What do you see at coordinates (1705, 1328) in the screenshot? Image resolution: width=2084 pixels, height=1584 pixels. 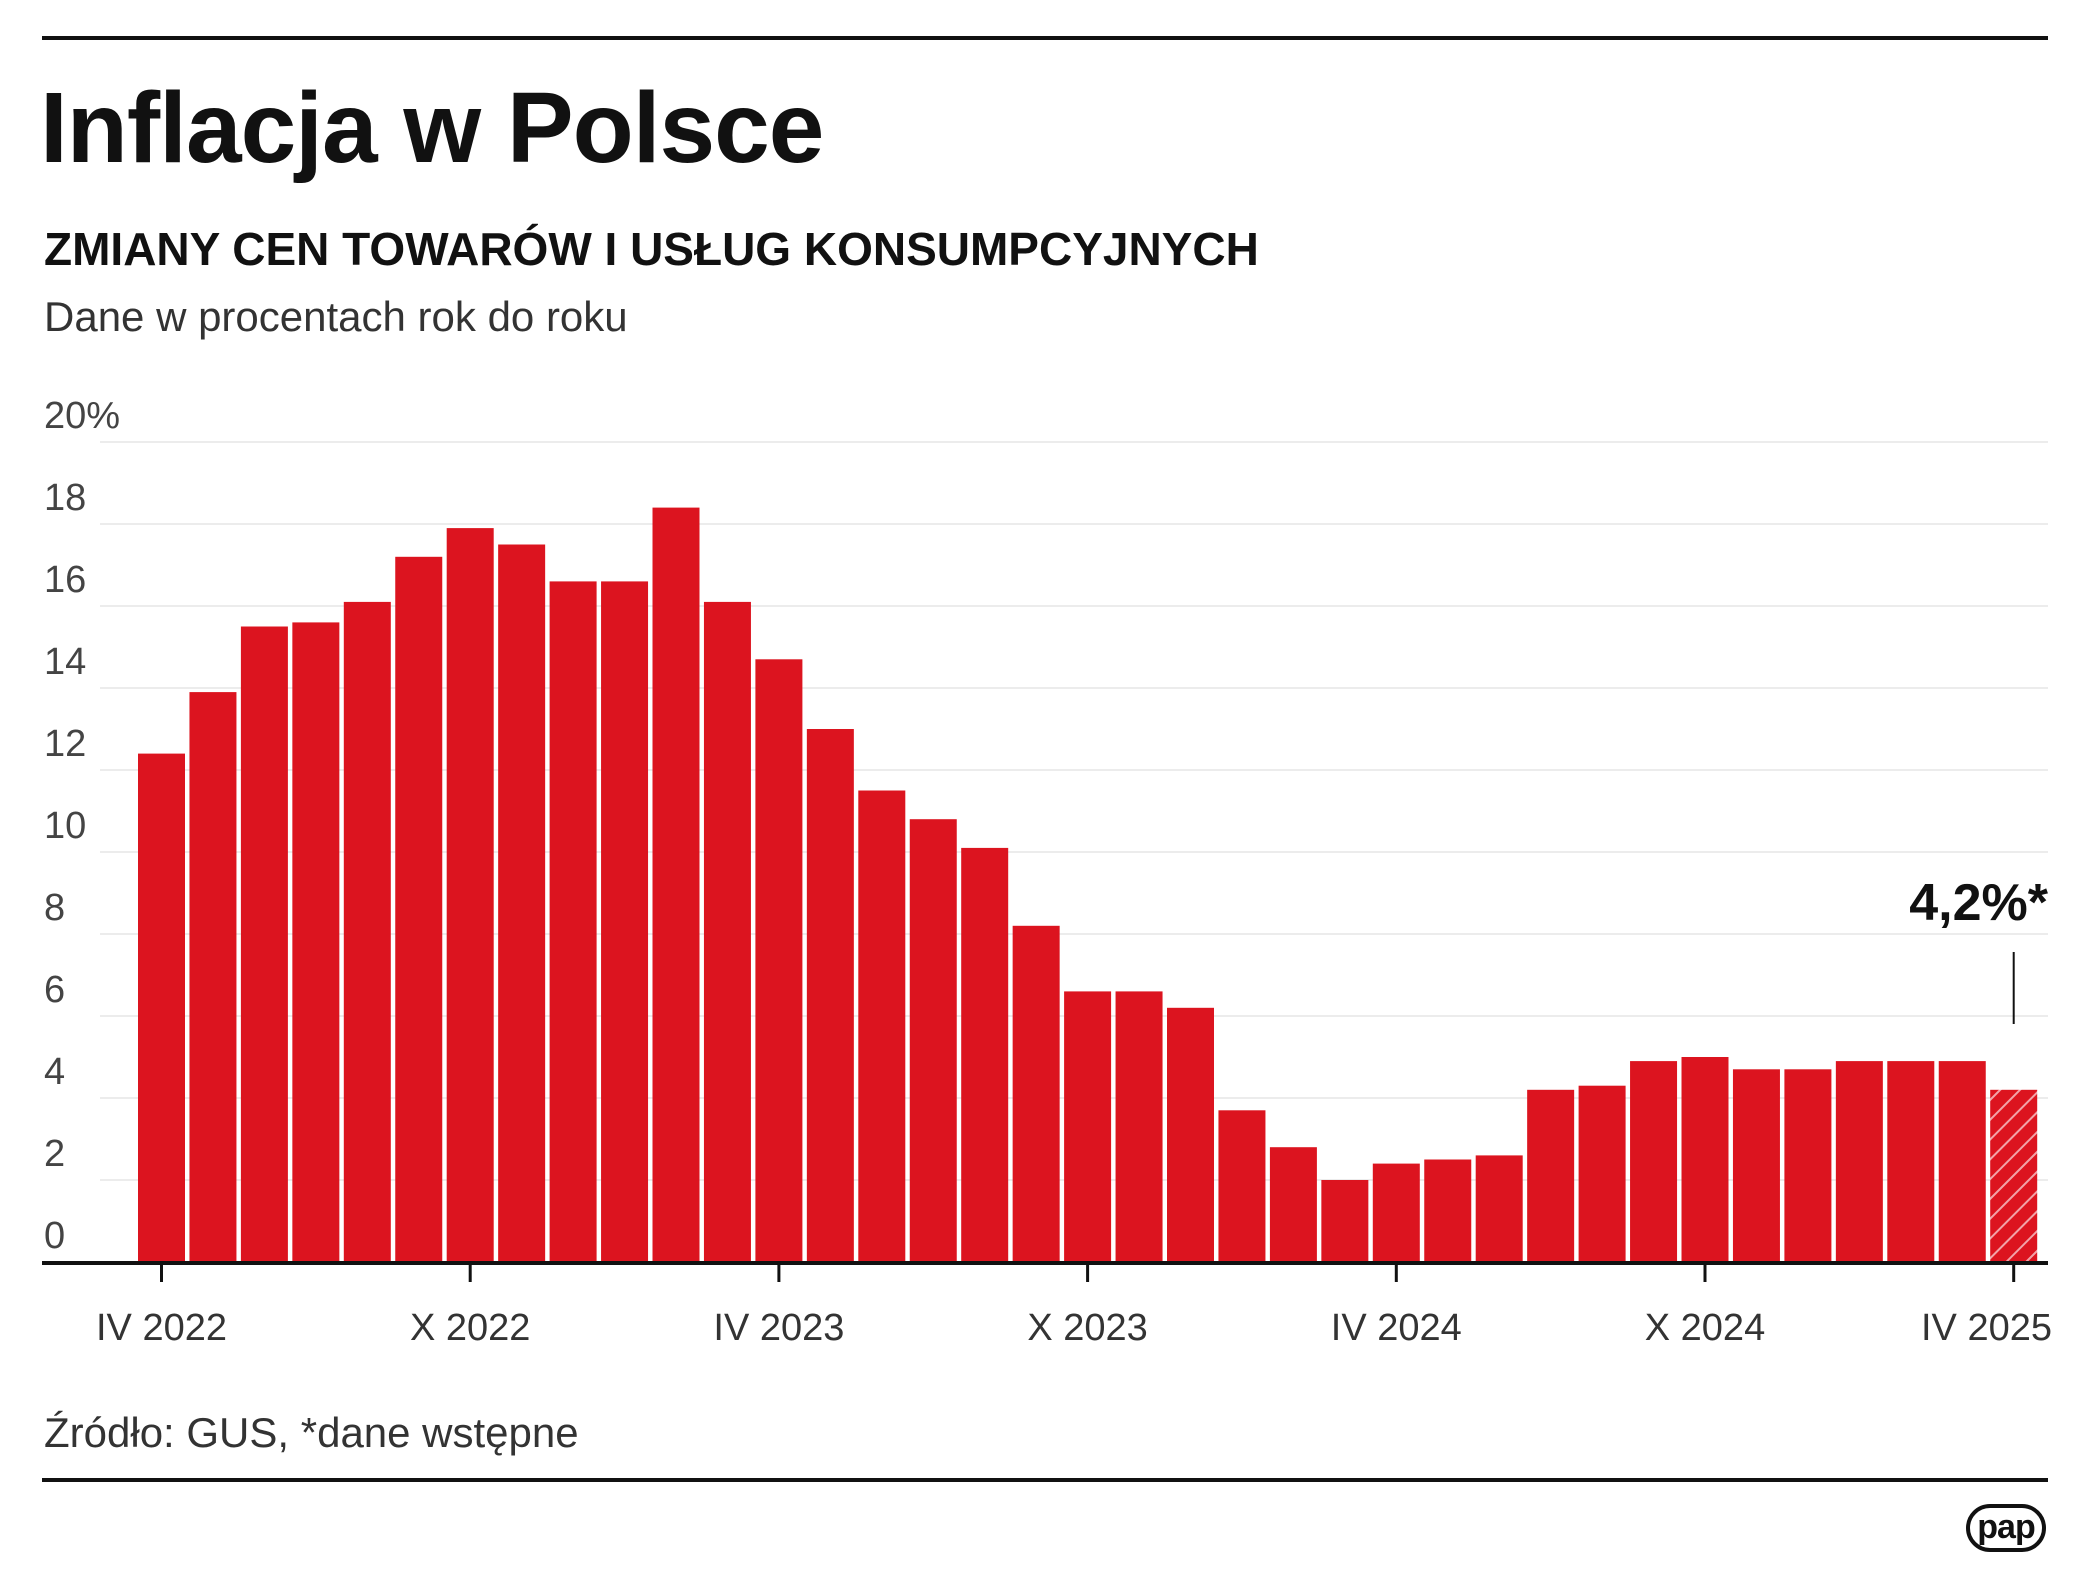 I see `x-tick-label: X 2024` at bounding box center [1705, 1328].